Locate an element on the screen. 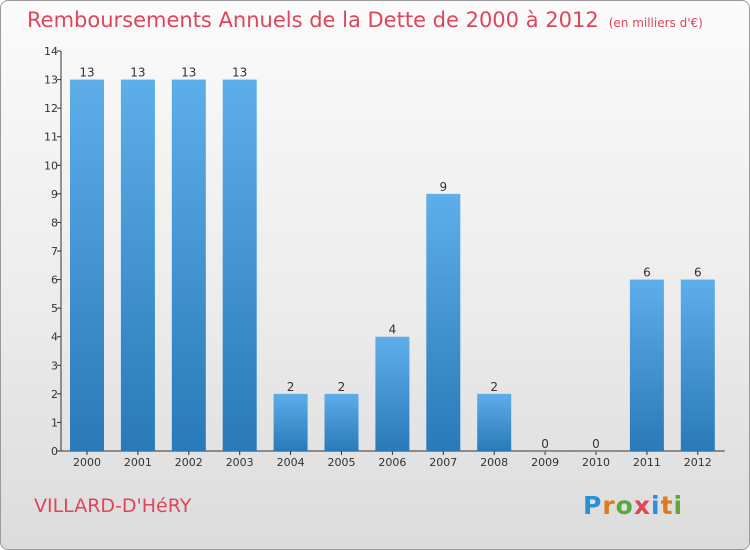  y-tick-label: 12 is located at coordinates (51, 108).